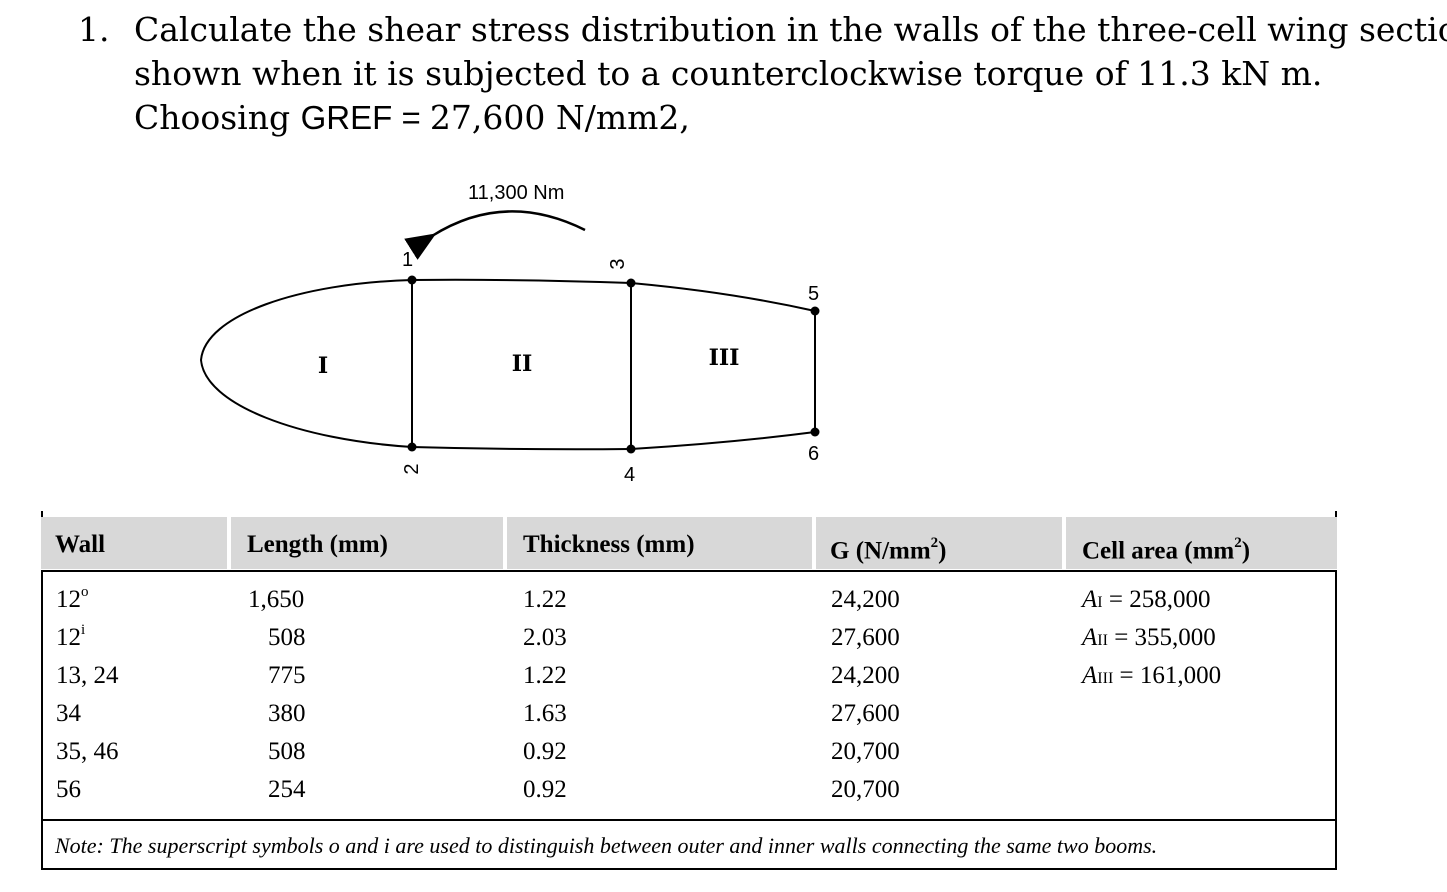 The width and height of the screenshot is (1447, 892). I want to click on header-area-close: ), so click(1246, 551).